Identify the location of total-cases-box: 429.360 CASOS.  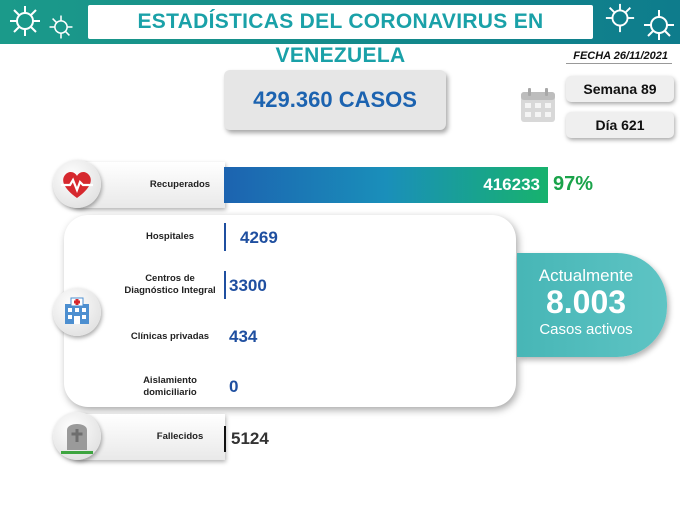
(335, 100).